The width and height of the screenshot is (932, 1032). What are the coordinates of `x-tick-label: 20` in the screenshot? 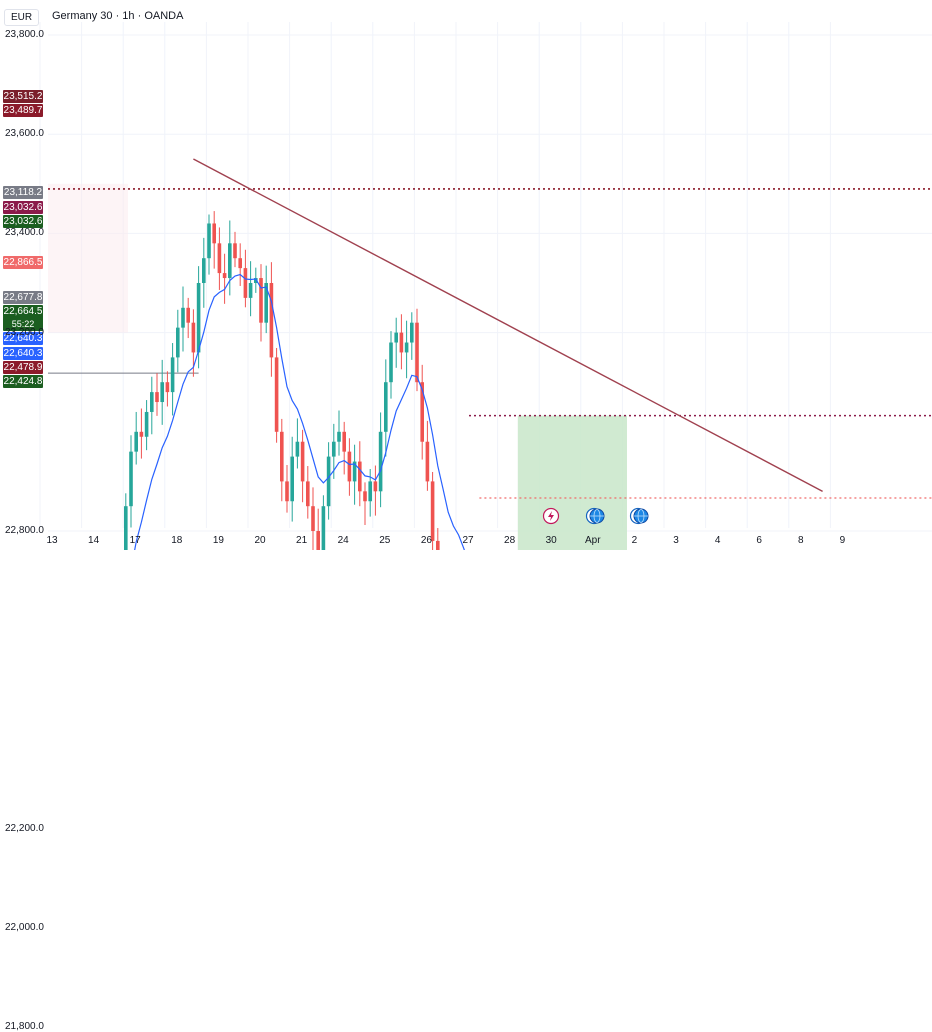 It's located at (260, 540).